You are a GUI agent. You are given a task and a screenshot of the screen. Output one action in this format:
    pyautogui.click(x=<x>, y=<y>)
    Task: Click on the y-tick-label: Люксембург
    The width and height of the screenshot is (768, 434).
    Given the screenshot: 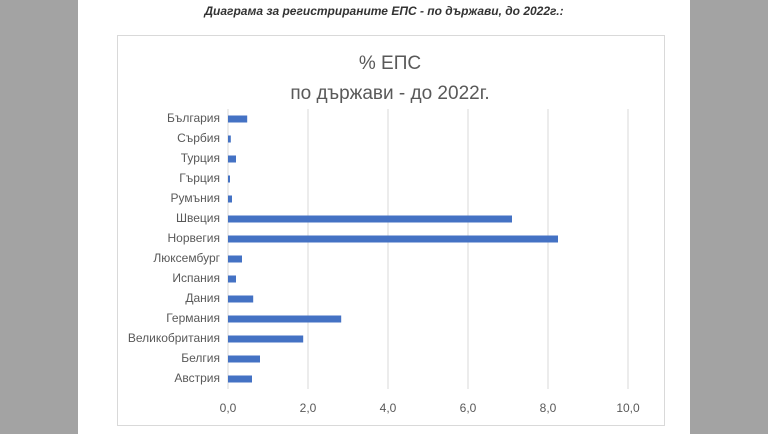 What is the action you would take?
    pyautogui.click(x=186, y=258)
    